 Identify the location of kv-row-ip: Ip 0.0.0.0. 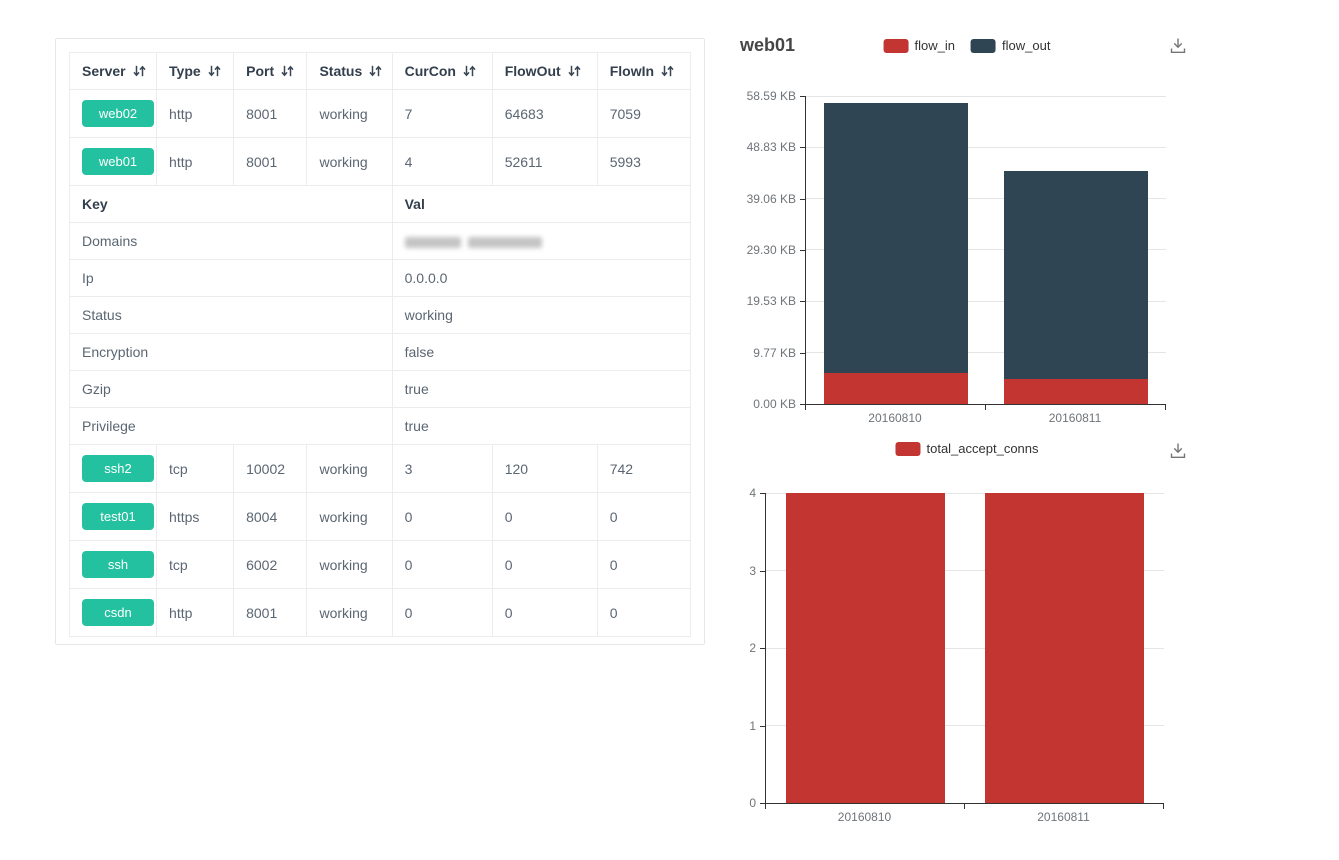
(380, 278).